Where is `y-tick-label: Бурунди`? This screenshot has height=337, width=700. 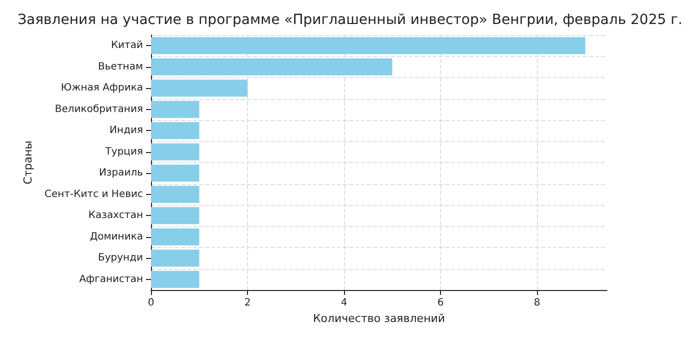 y-tick-label: Бурунди is located at coordinates (120, 258).